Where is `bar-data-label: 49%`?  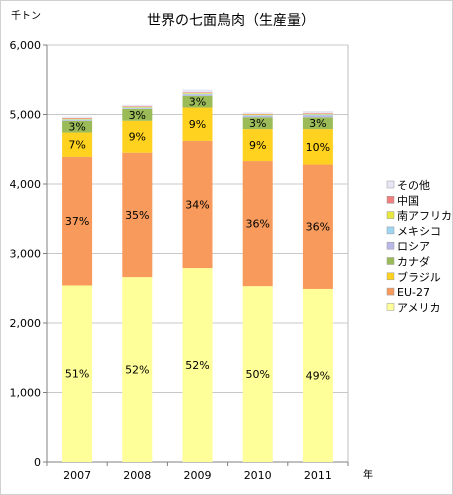 bar-data-label: 49% is located at coordinates (318, 375).